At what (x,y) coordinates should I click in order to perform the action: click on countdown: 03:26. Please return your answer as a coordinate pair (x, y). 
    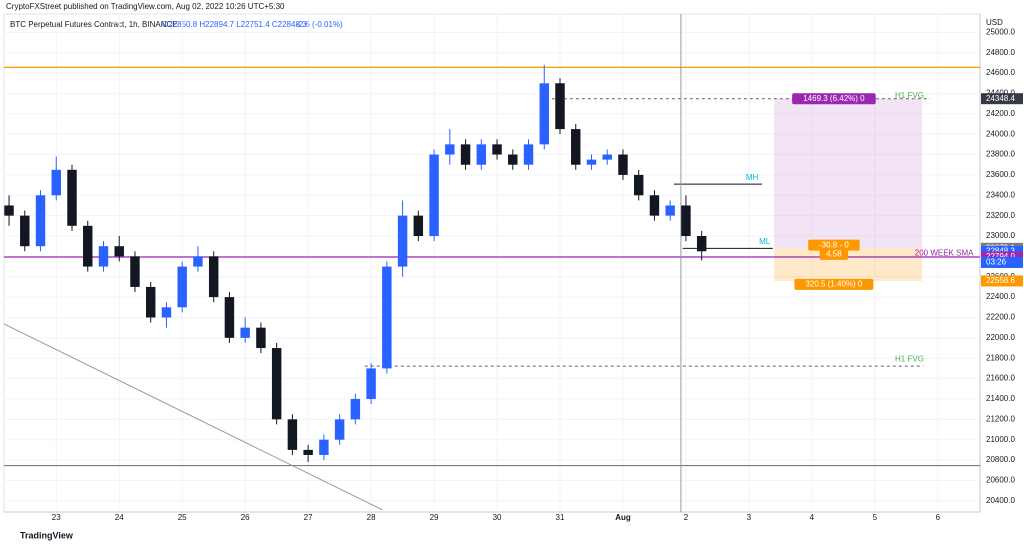
    Looking at the image, I should click on (996, 262).